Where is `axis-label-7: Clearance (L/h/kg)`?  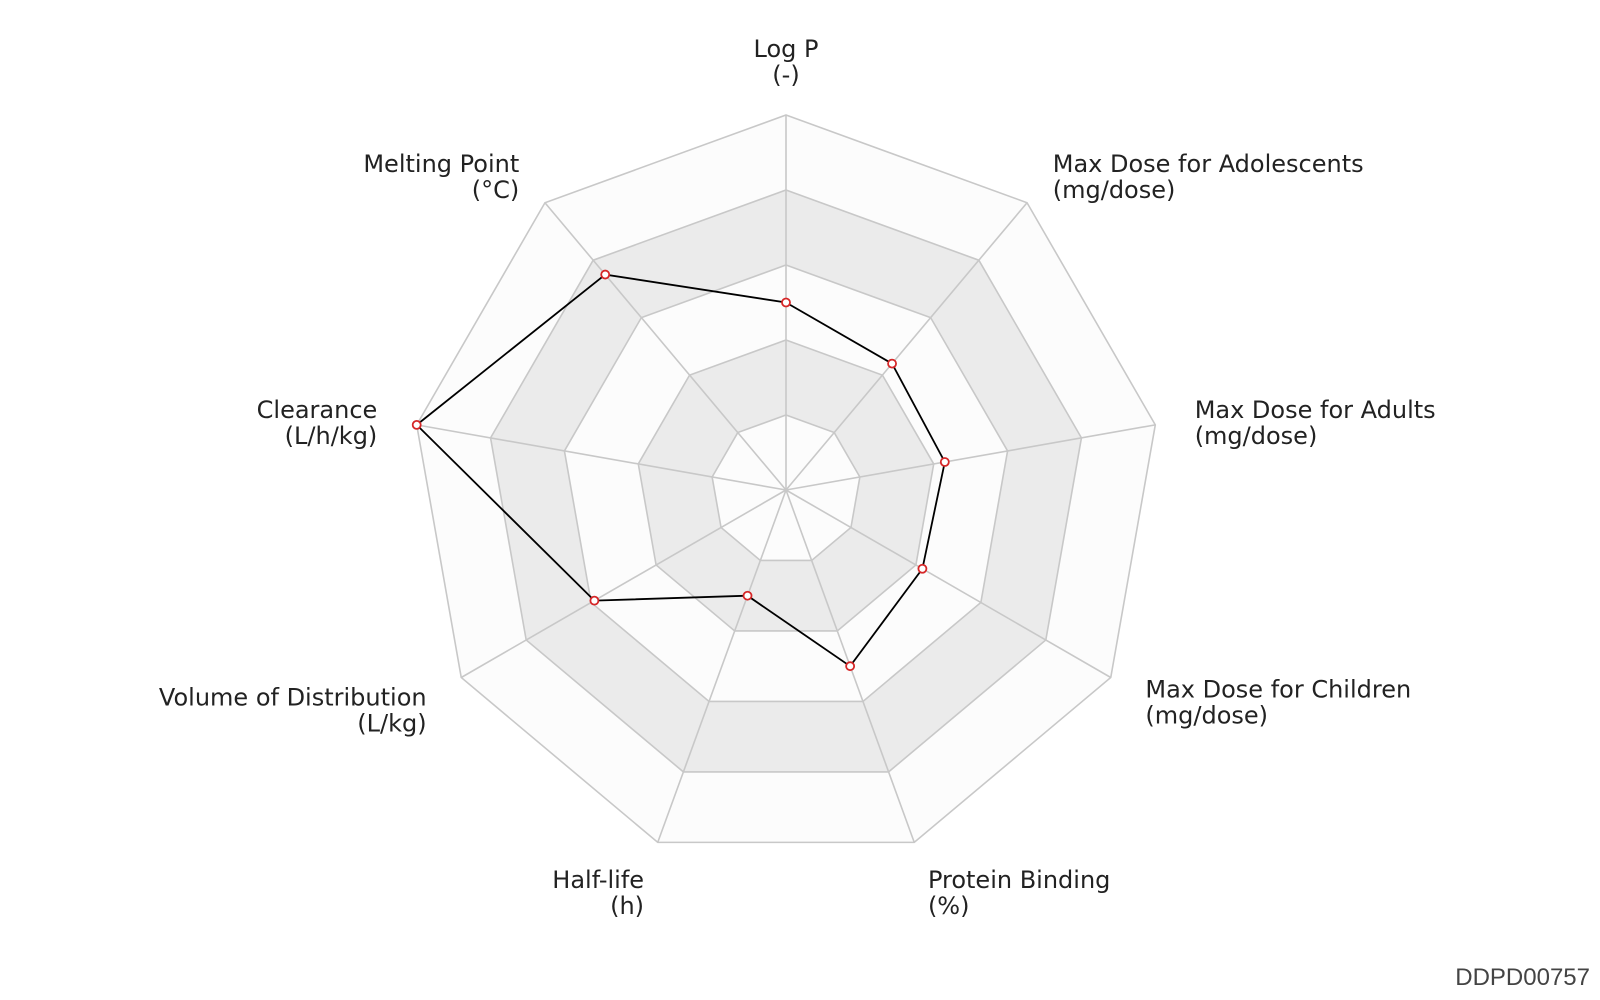
axis-label-7: Clearance (L/h/kg) is located at coordinates (317, 423).